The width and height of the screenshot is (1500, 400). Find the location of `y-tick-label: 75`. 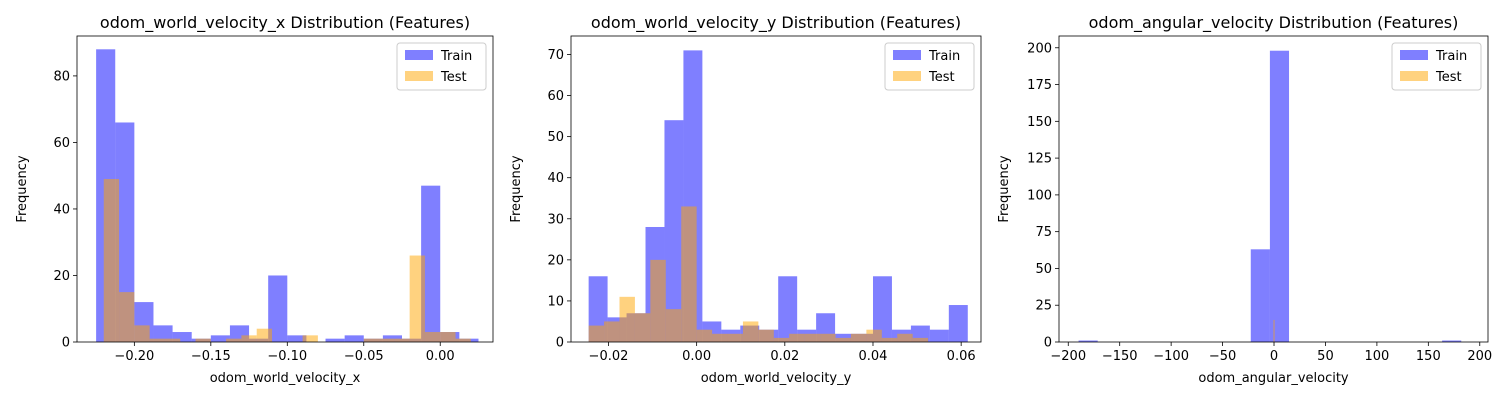

y-tick-label: 75 is located at coordinates (1043, 232).